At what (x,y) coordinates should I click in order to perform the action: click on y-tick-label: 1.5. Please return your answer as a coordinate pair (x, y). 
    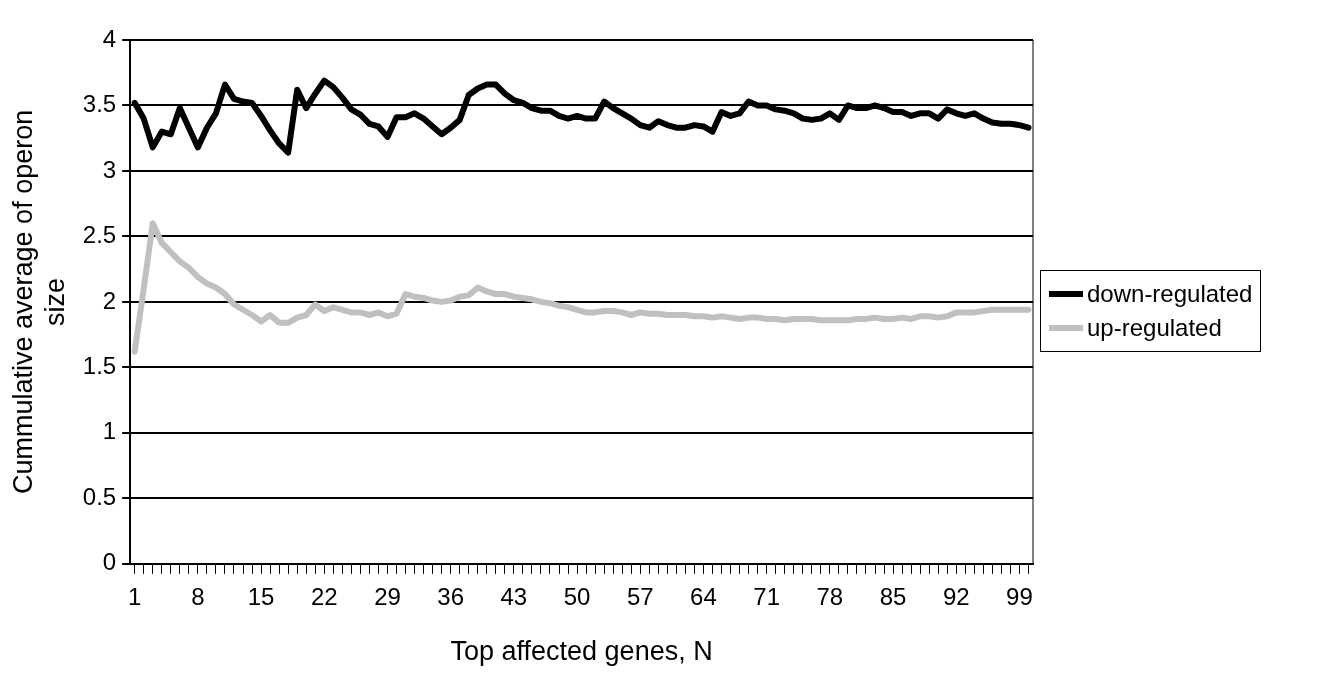
    Looking at the image, I should click on (99, 365).